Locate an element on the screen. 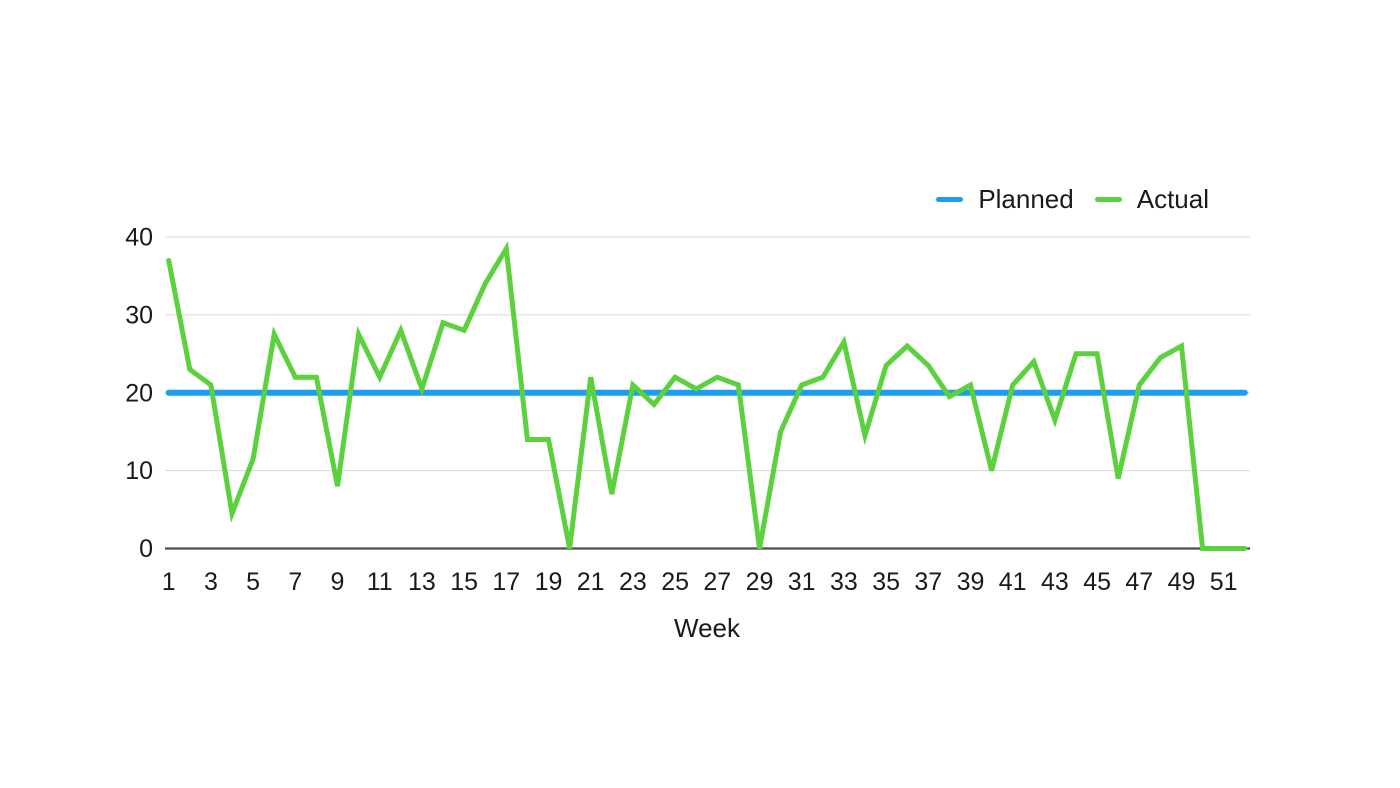  x-tick-label: 45 is located at coordinates (1097, 582).